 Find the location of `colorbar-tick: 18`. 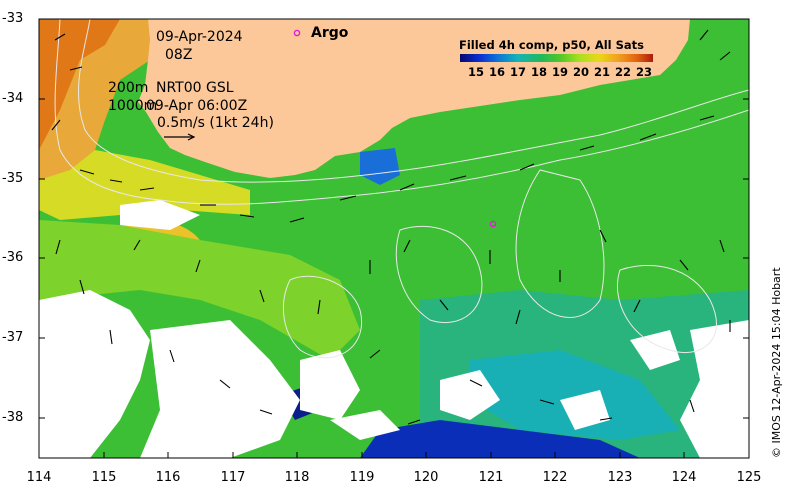

colorbar-tick: 18 is located at coordinates (538, 72).